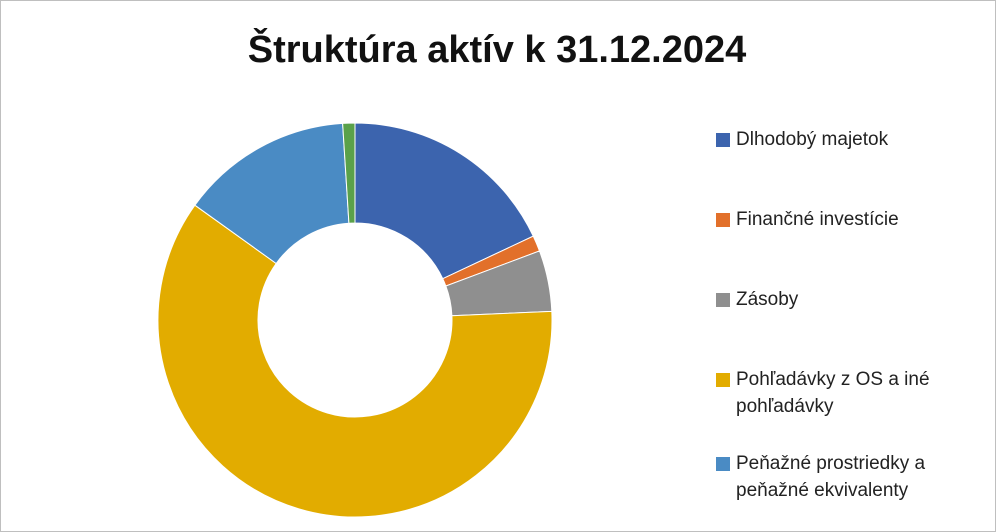 The width and height of the screenshot is (996, 532). Describe the element at coordinates (851, 326) in the screenshot. I see `legend-item: Zásoby` at that location.